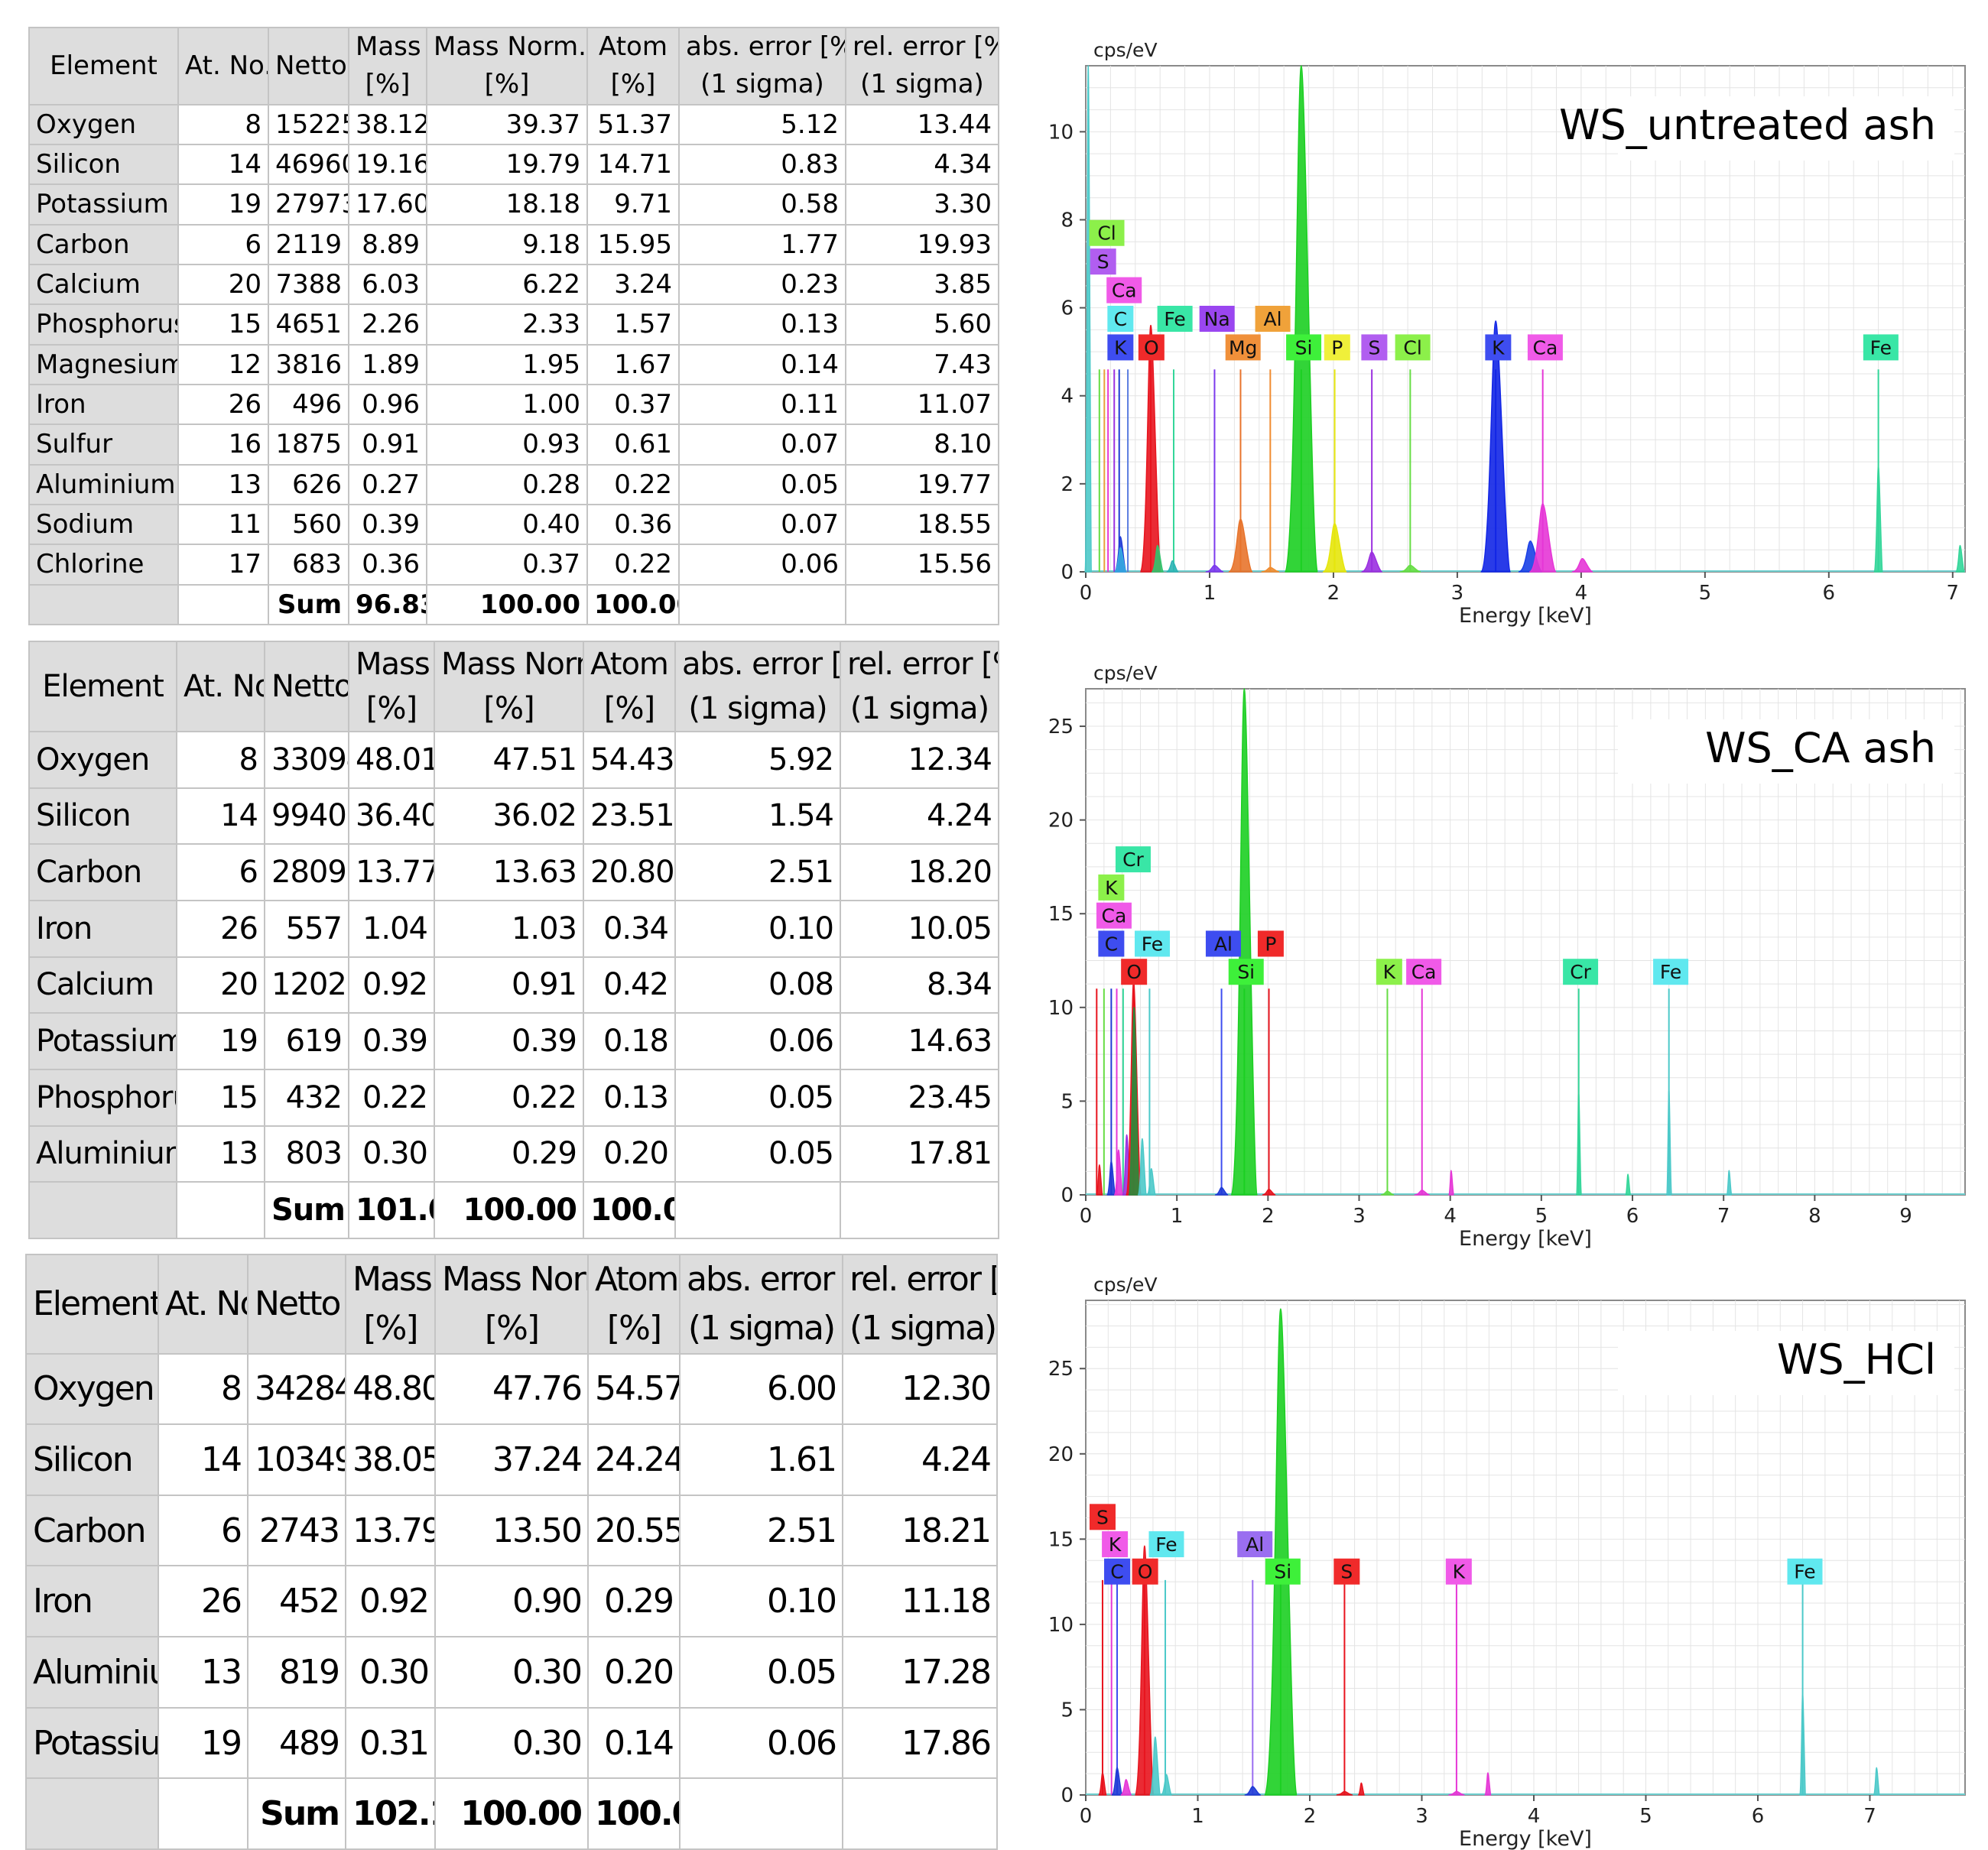 This screenshot has height=1850, width=1988. Describe the element at coordinates (387, 324) in the screenshot. I see `cell-mass: 2.26` at that location.